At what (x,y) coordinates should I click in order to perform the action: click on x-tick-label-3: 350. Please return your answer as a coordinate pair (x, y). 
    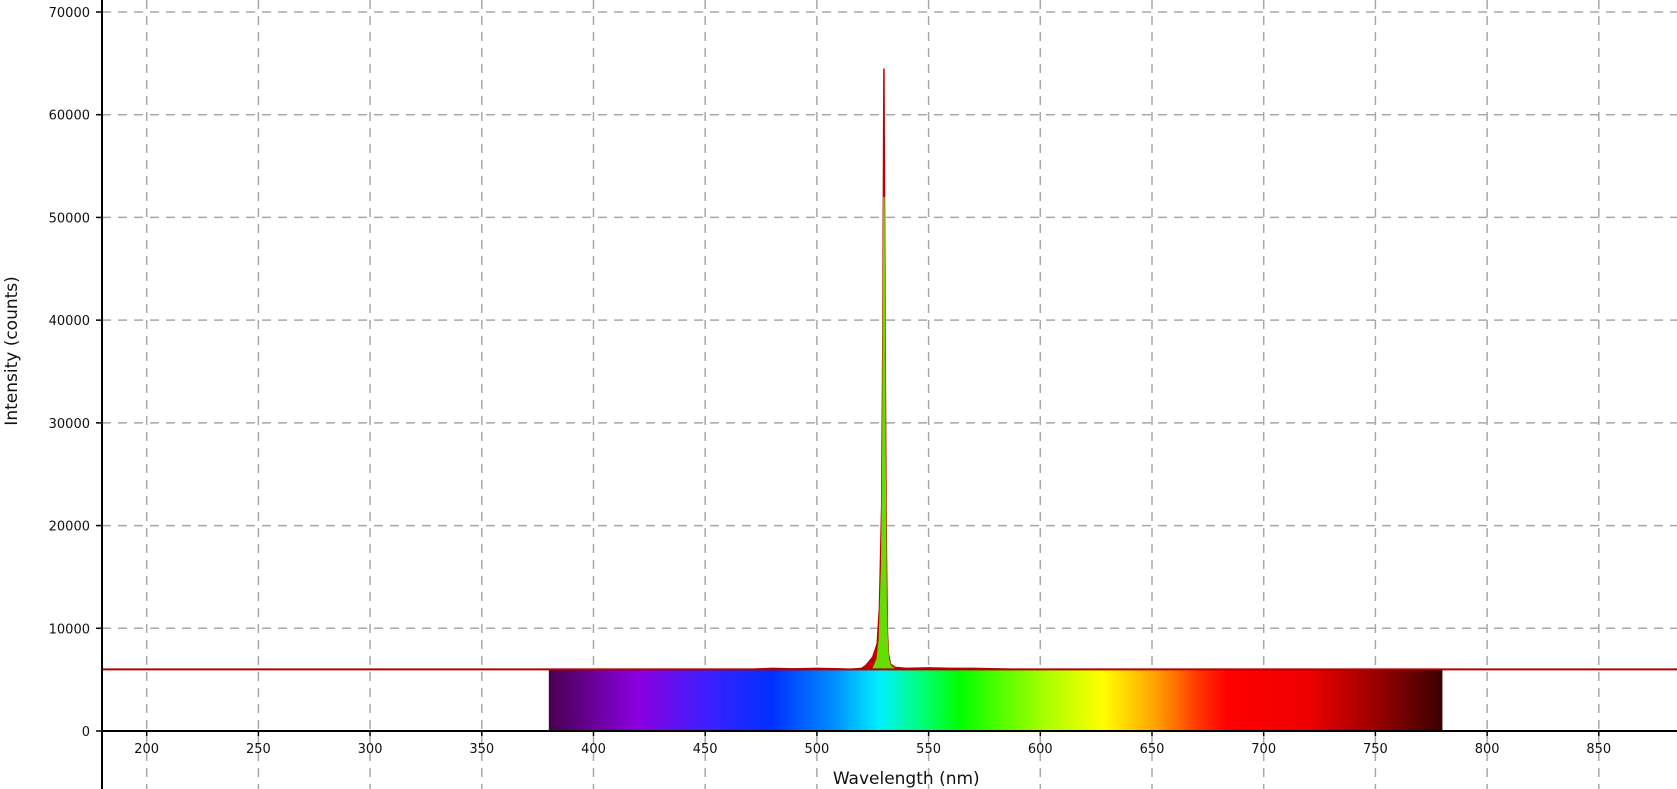
    Looking at the image, I should click on (481, 749).